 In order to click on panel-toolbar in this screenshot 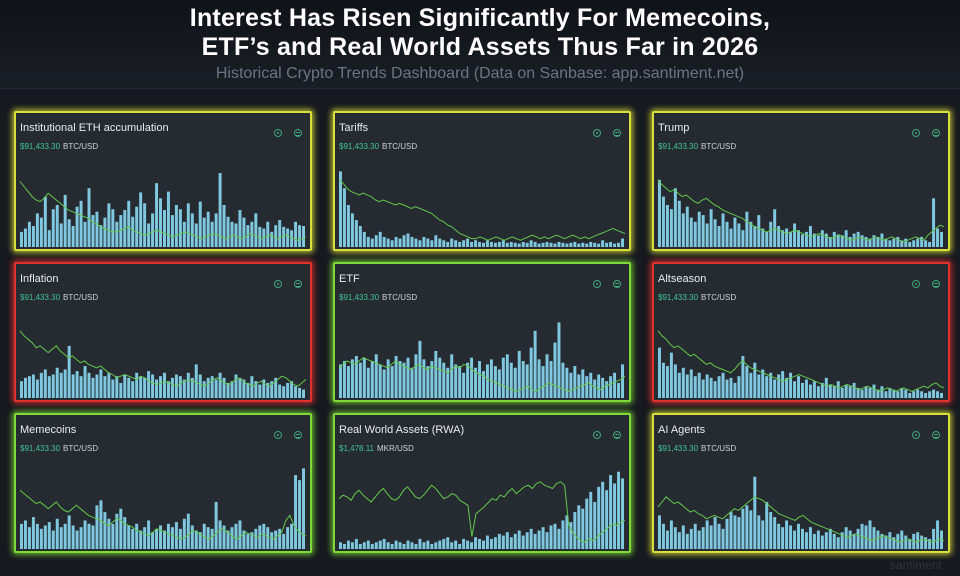, I will do `click(282, 133)`.